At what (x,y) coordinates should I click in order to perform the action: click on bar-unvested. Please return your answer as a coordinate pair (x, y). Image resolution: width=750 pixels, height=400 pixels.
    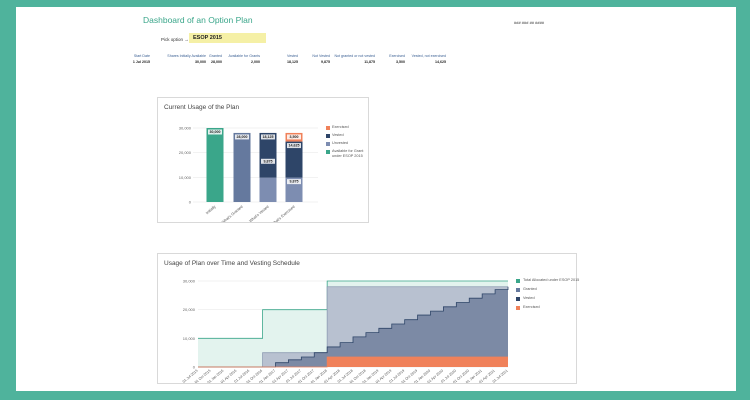
    Looking at the image, I should click on (268, 189).